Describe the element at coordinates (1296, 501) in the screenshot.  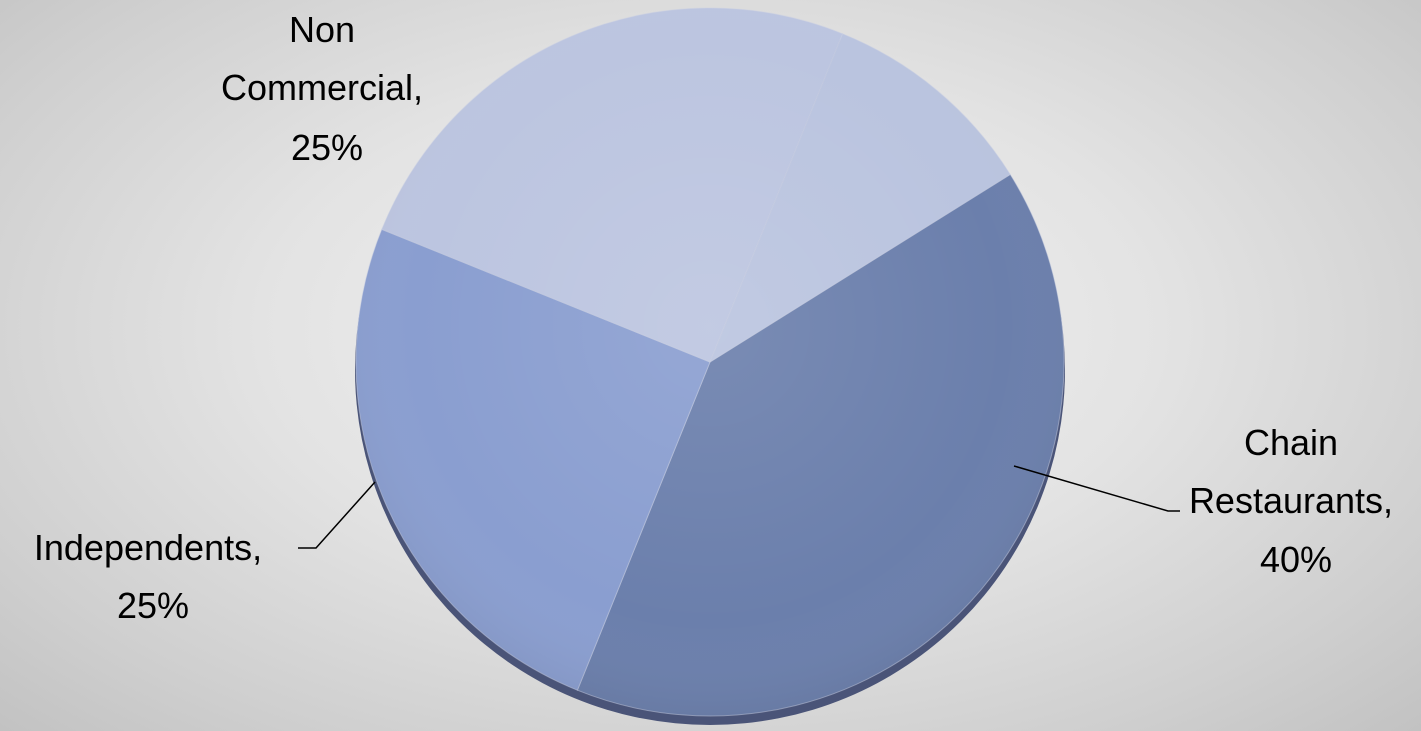
I see `slice-label-chain-restaurants: Chain Restaurants, 40%` at that location.